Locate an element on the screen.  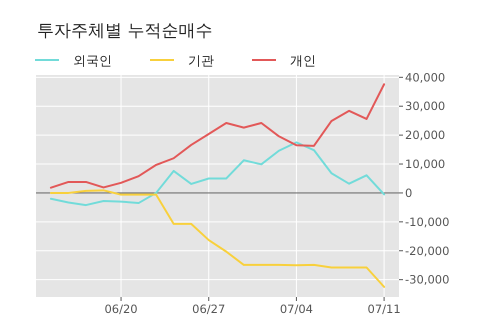
y-tick-label: 10,000 is located at coordinates (425, 164).